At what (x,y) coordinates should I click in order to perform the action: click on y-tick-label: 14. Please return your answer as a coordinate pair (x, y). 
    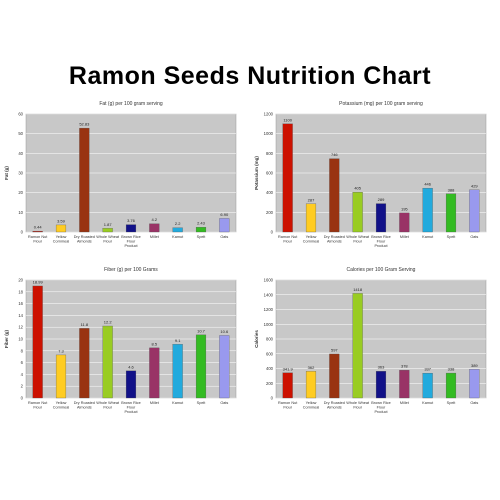
    Looking at the image, I should click on (20, 315).